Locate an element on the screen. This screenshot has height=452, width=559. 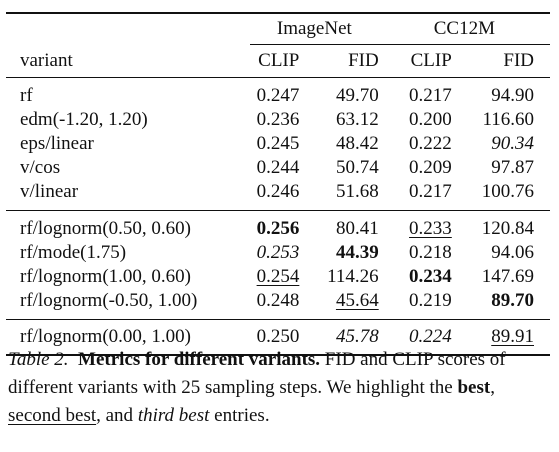
imagenet-clip-cell: 0.248 is located at coordinates (278, 300).